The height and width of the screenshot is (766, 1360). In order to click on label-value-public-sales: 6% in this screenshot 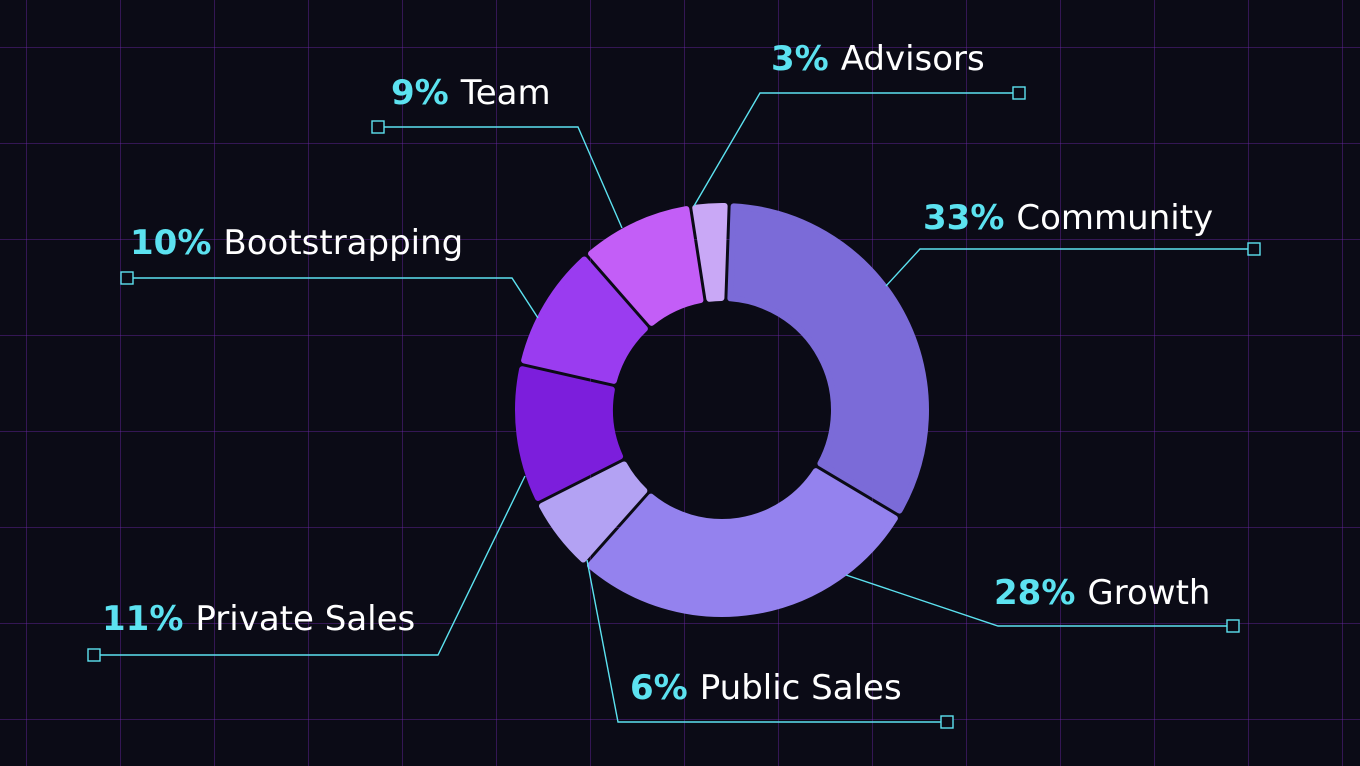, I will do `click(659, 688)`.